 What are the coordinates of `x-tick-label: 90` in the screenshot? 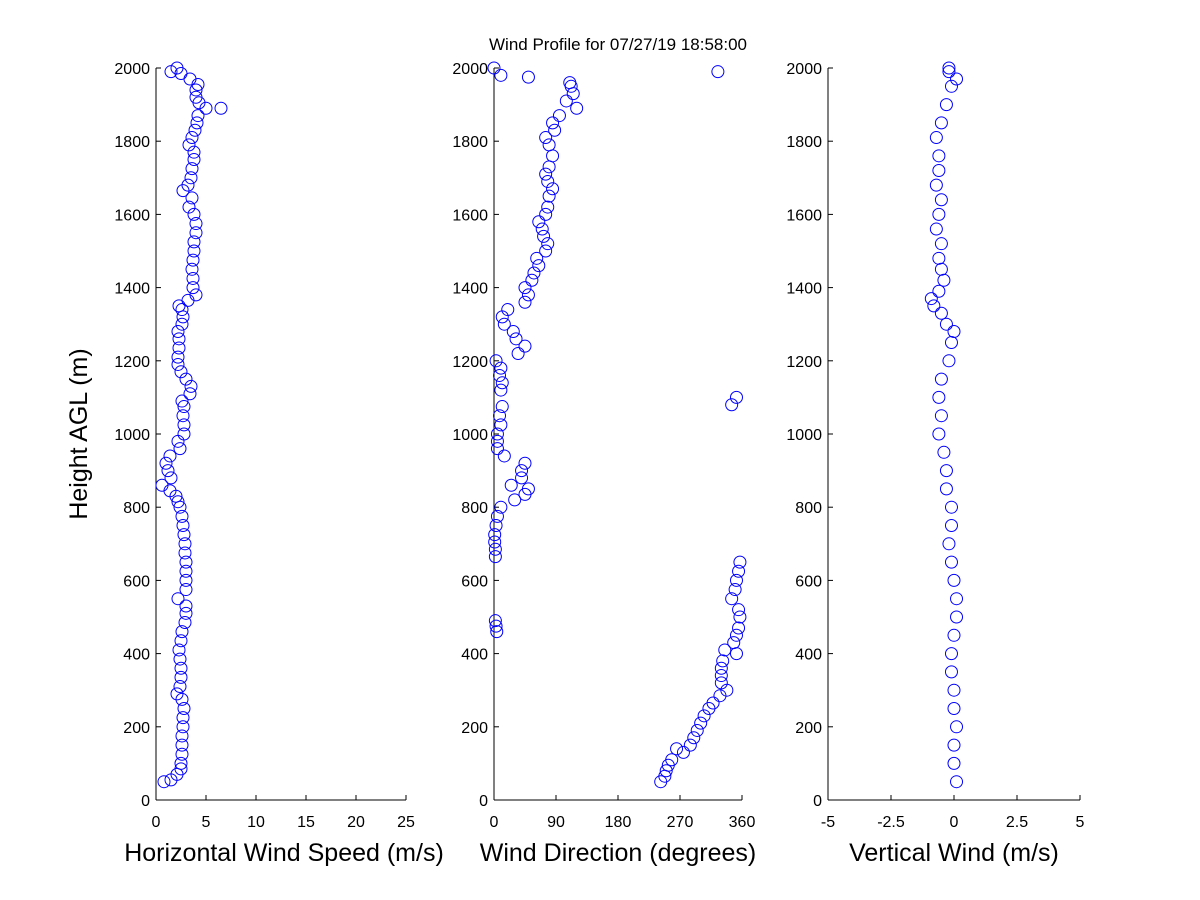 It's located at (556, 822).